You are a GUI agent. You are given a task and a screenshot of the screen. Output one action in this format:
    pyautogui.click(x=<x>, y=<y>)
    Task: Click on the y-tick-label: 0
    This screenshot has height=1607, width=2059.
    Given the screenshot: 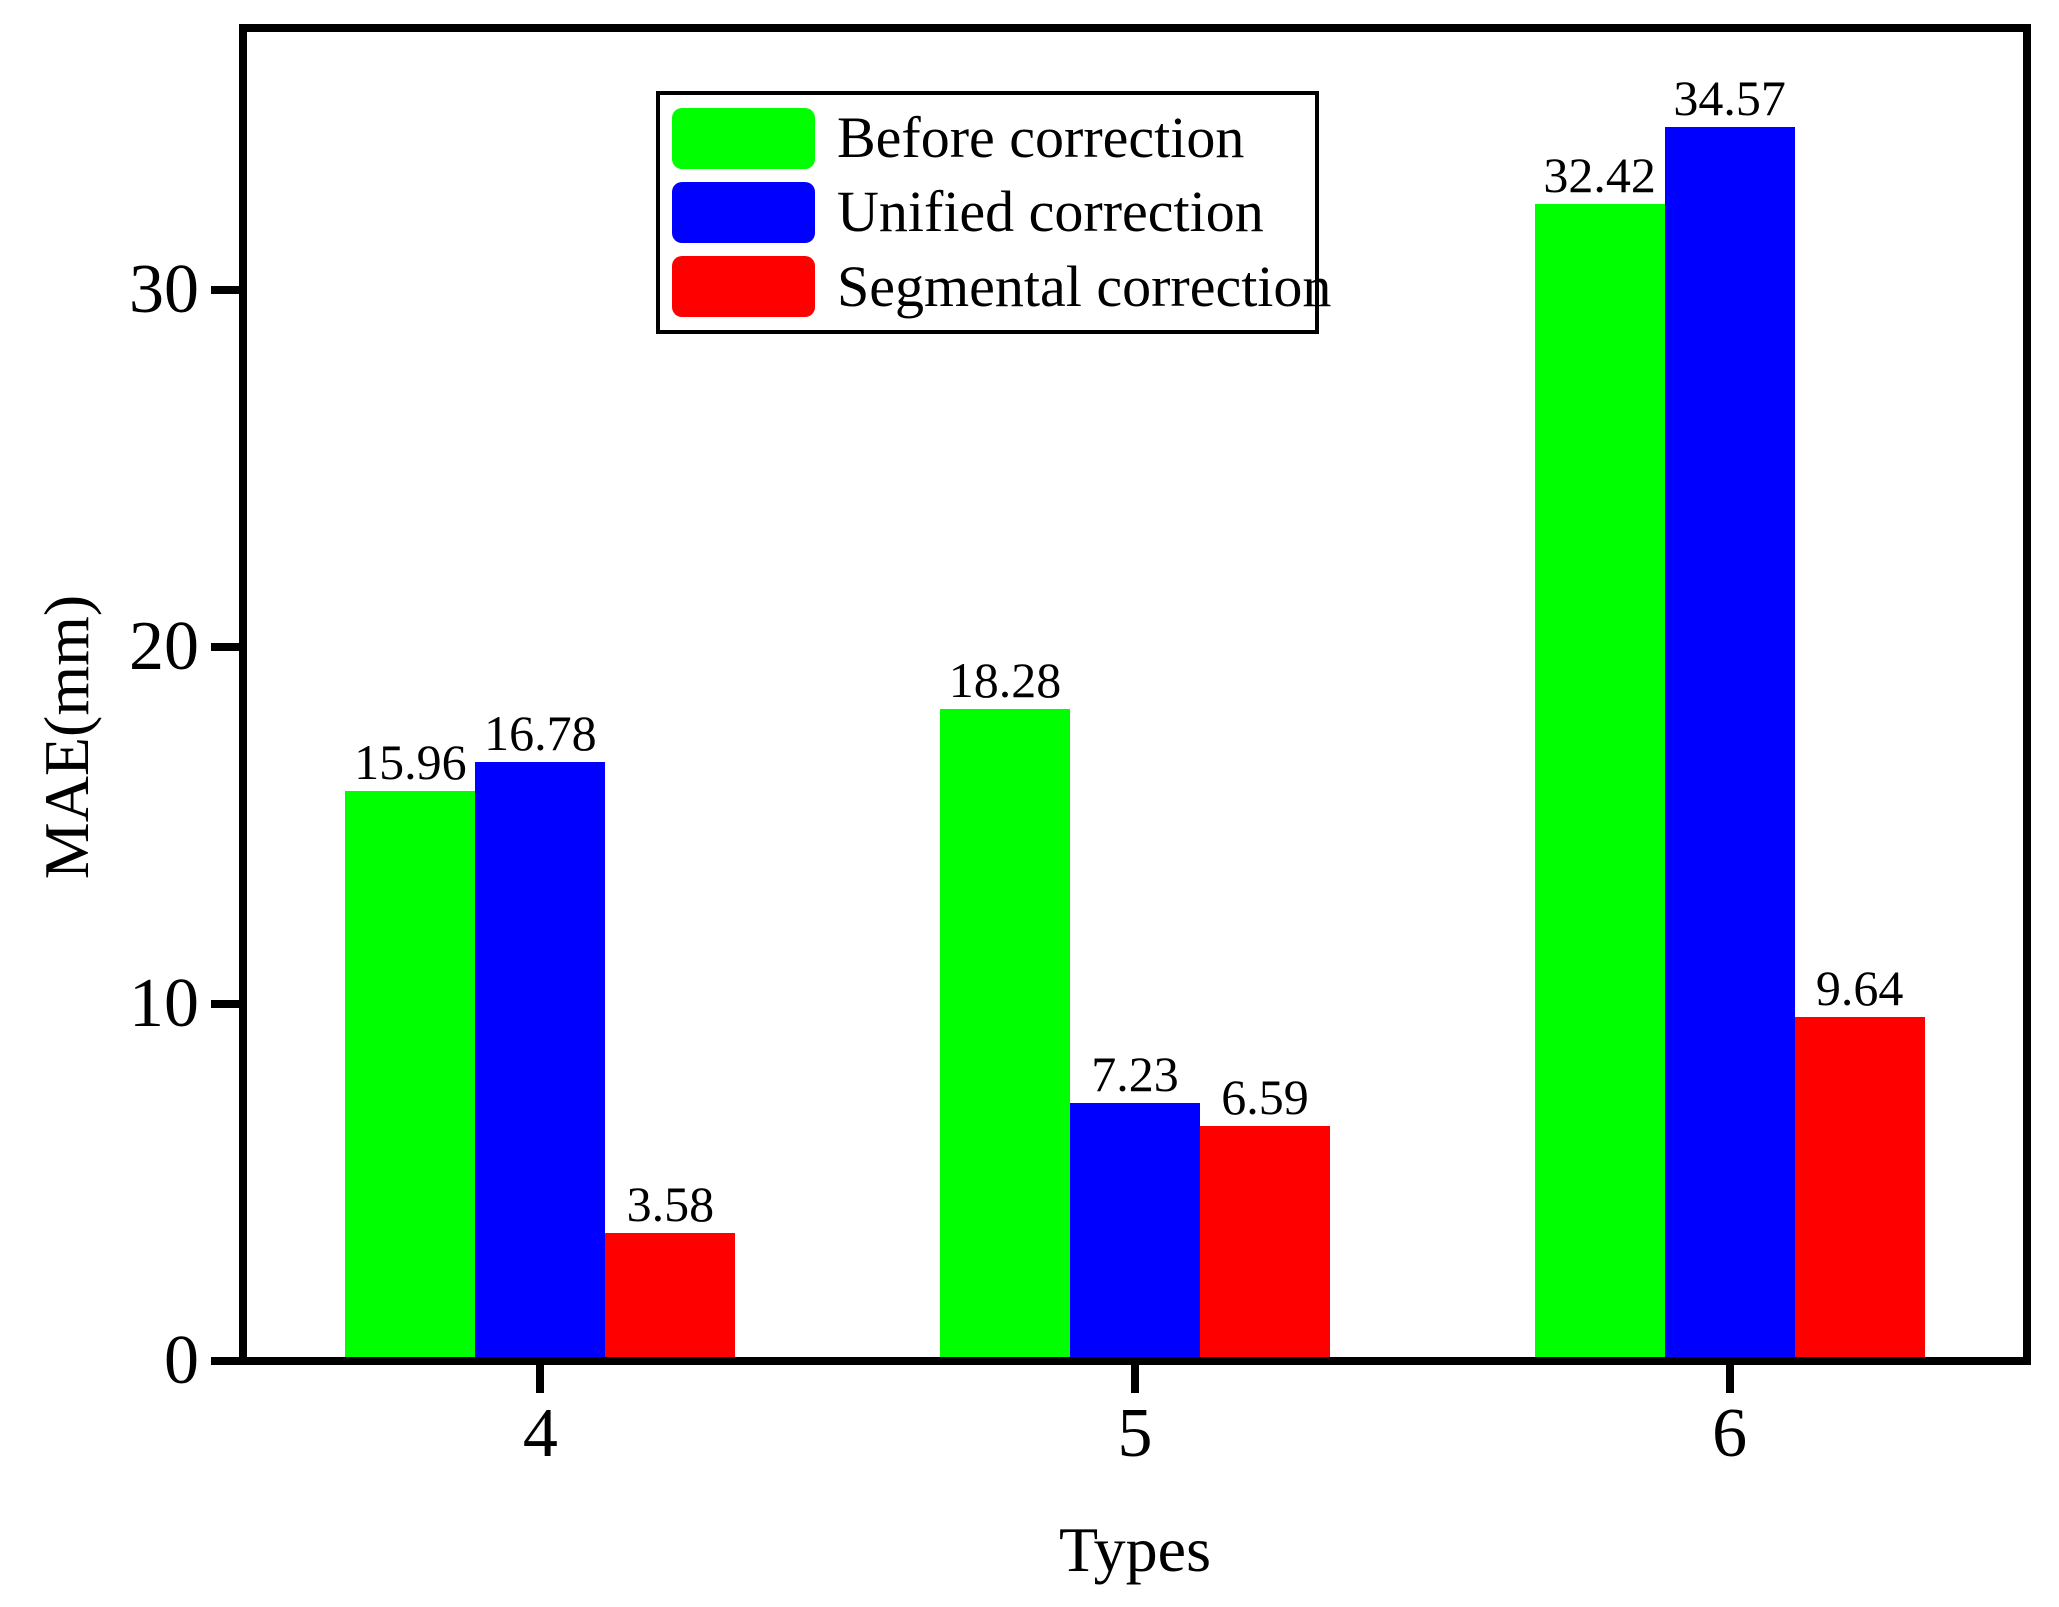 What is the action you would take?
    pyautogui.click(x=181, y=1360)
    